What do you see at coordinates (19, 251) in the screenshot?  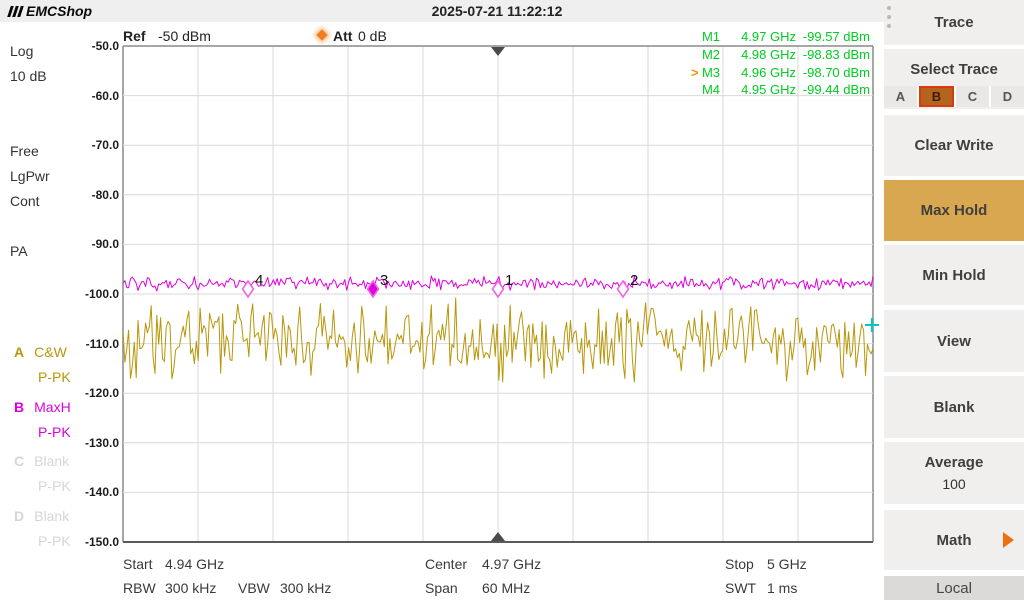 I see `preamp-label: PA` at bounding box center [19, 251].